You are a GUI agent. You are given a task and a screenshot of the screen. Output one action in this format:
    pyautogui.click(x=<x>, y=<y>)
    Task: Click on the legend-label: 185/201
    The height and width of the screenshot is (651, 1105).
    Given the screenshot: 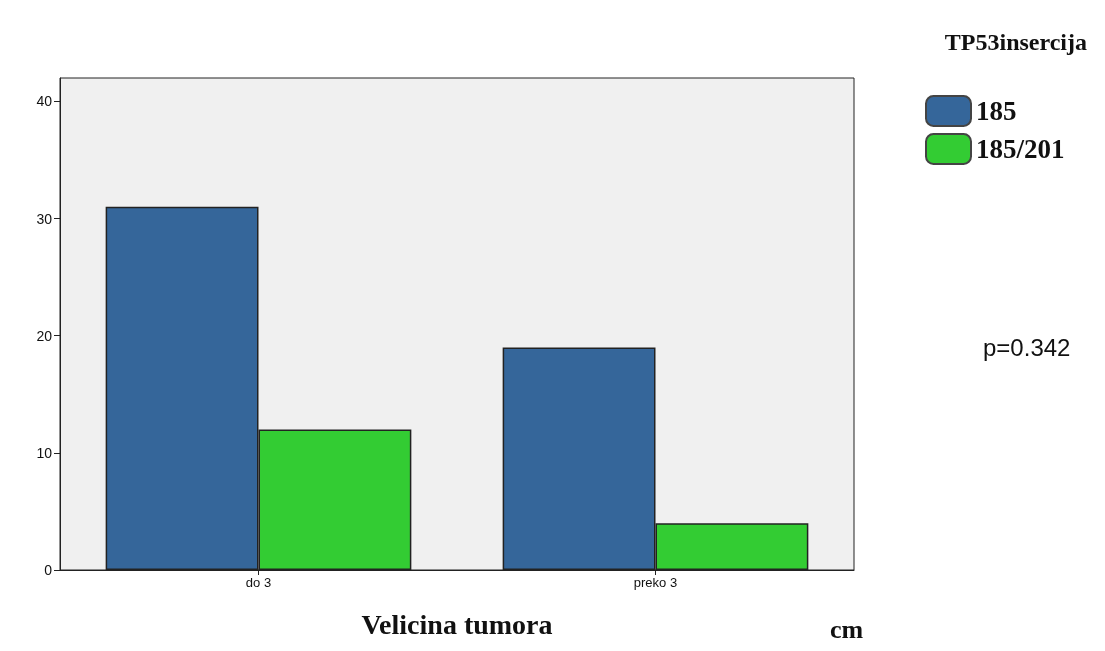 What is the action you would take?
    pyautogui.click(x=1020, y=149)
    